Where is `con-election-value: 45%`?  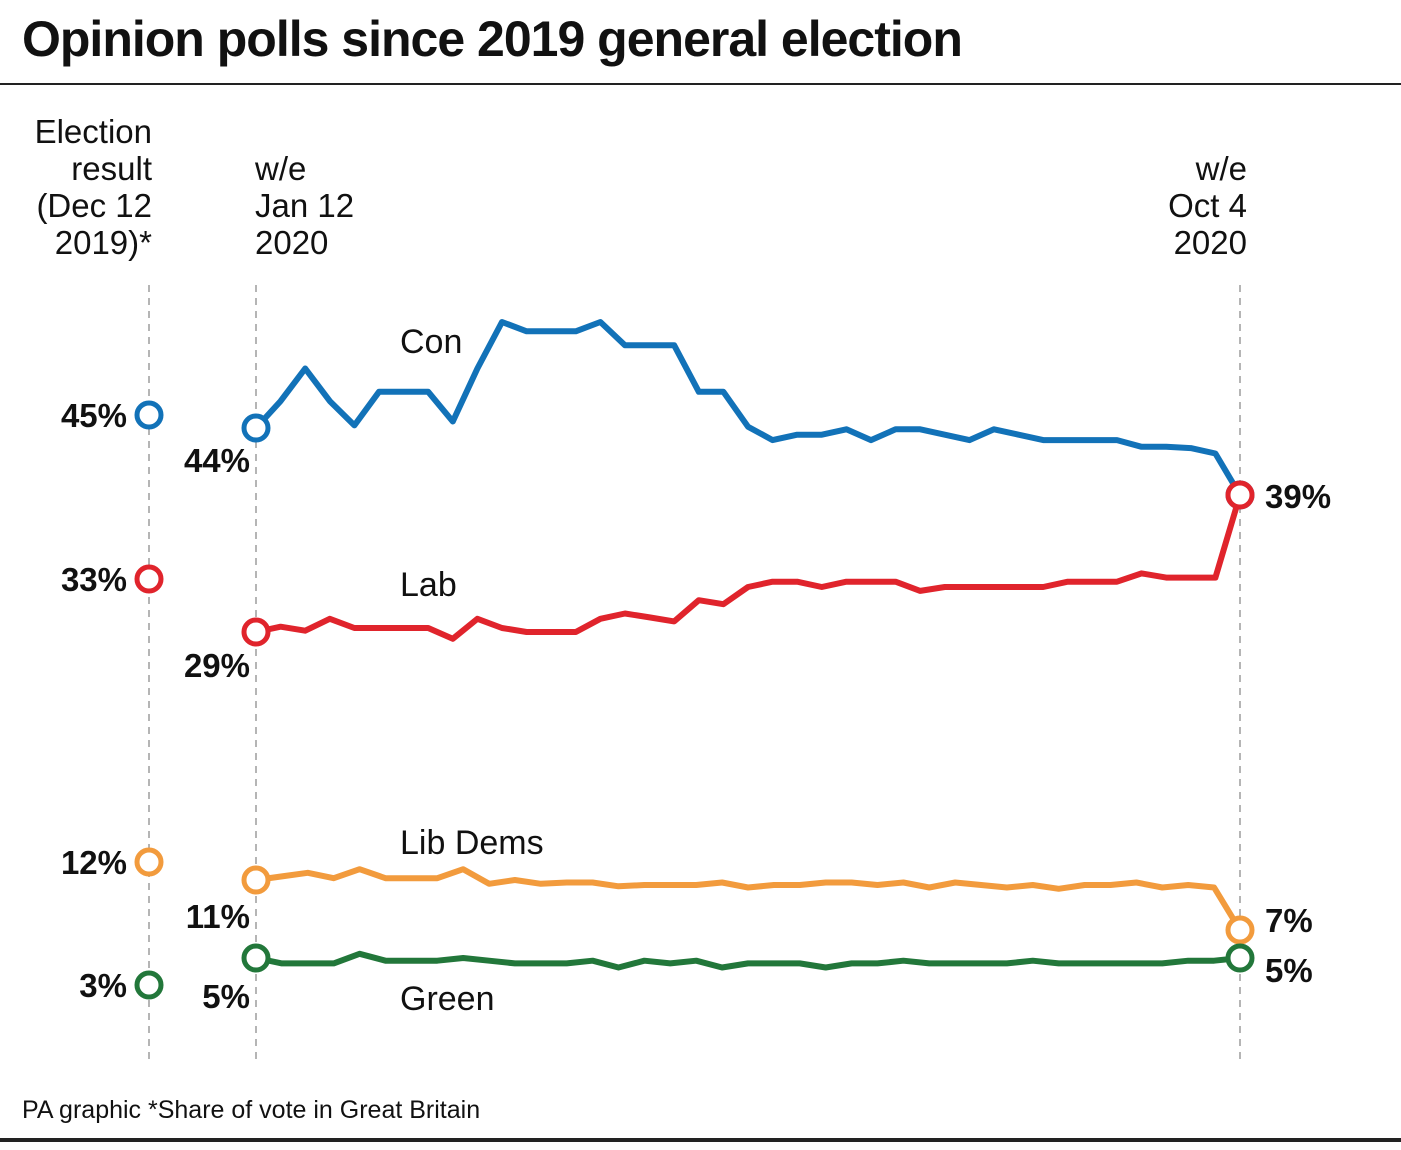 con-election-value: 45% is located at coordinates (94, 415).